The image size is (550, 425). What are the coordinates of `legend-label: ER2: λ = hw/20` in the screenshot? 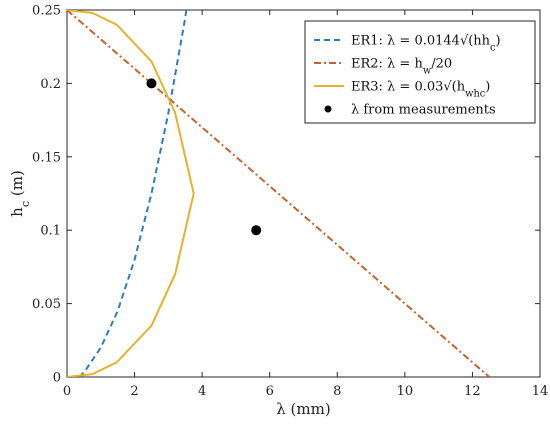 It's located at (401, 67).